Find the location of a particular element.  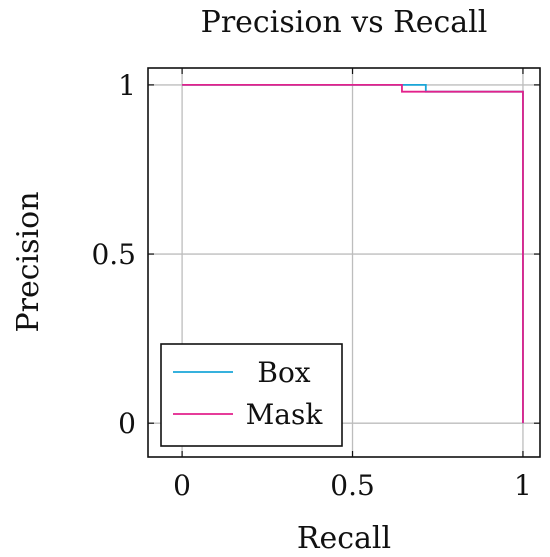

y-tick-label-1: 0.5 is located at coordinates (113, 254).